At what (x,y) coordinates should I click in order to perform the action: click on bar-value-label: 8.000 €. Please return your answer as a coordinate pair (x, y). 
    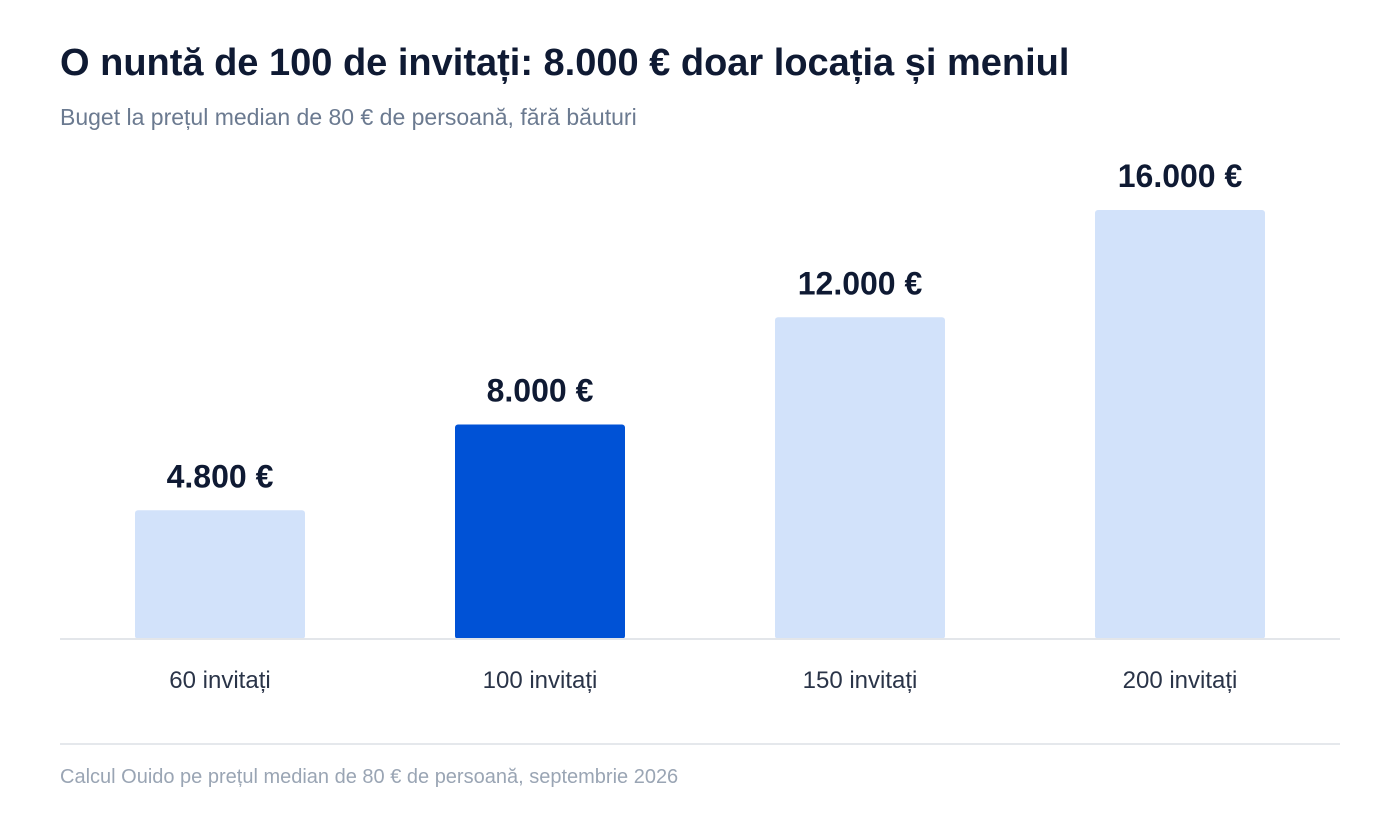
    Looking at the image, I should click on (540, 391).